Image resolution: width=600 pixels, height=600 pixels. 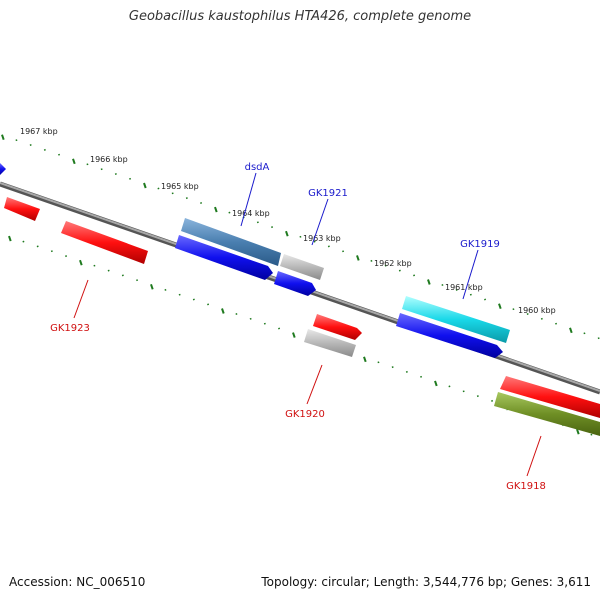 I want to click on gene-label-gk1919: GK1919, so click(x=480, y=244).